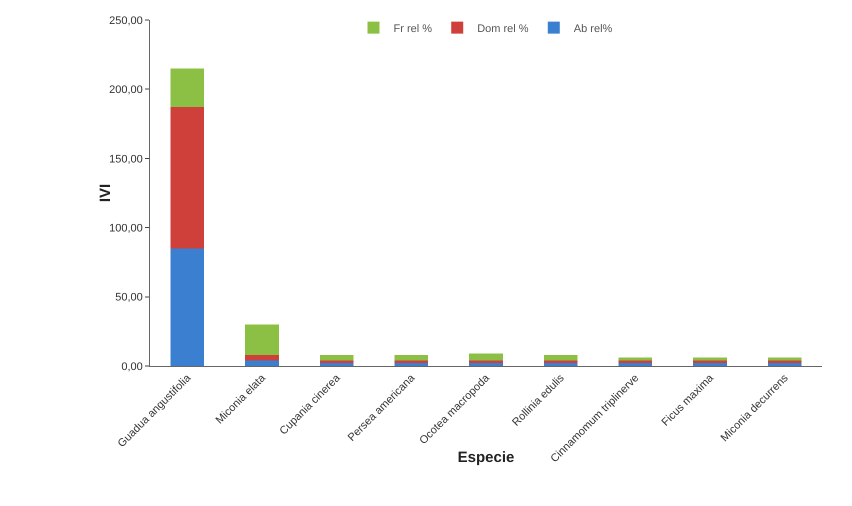 Image resolution: width=852 pixels, height=506 pixels. I want to click on legend-label: Dom rel %, so click(503, 28).